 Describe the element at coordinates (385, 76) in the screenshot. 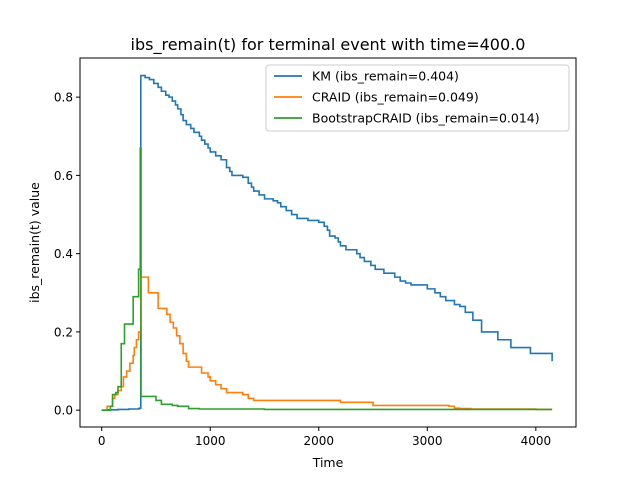

I see `legend-label: KM (ibs_remain=0.404)` at that location.